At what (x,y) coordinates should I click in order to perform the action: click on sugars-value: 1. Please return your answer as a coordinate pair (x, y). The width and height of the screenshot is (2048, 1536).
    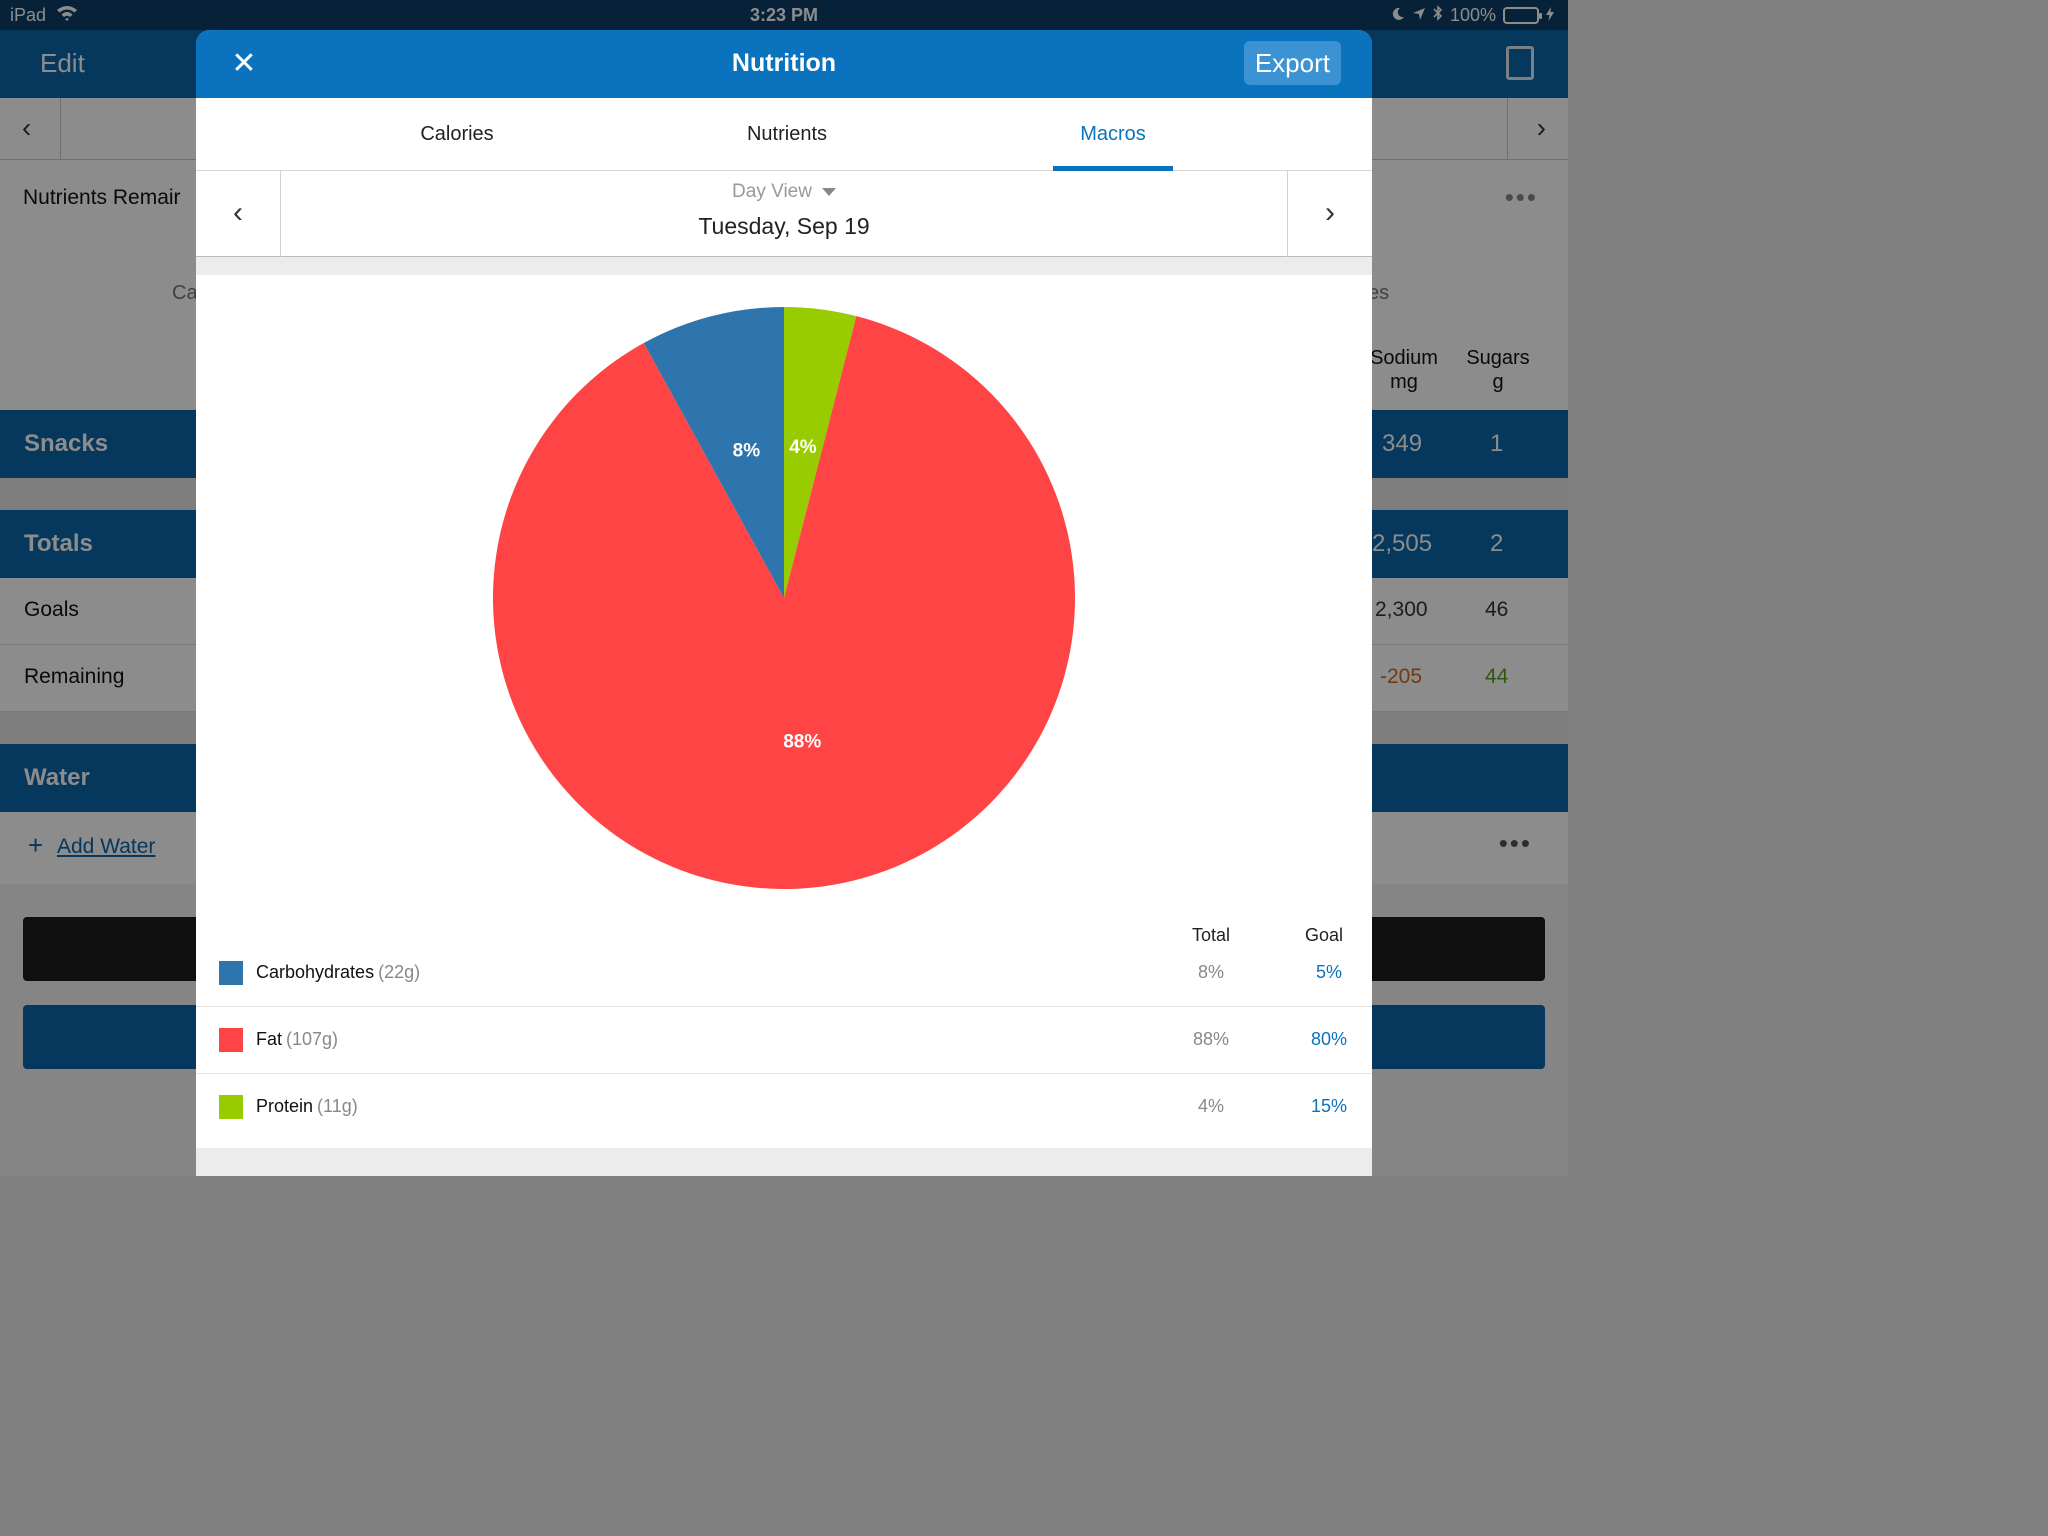
    Looking at the image, I should click on (1497, 443).